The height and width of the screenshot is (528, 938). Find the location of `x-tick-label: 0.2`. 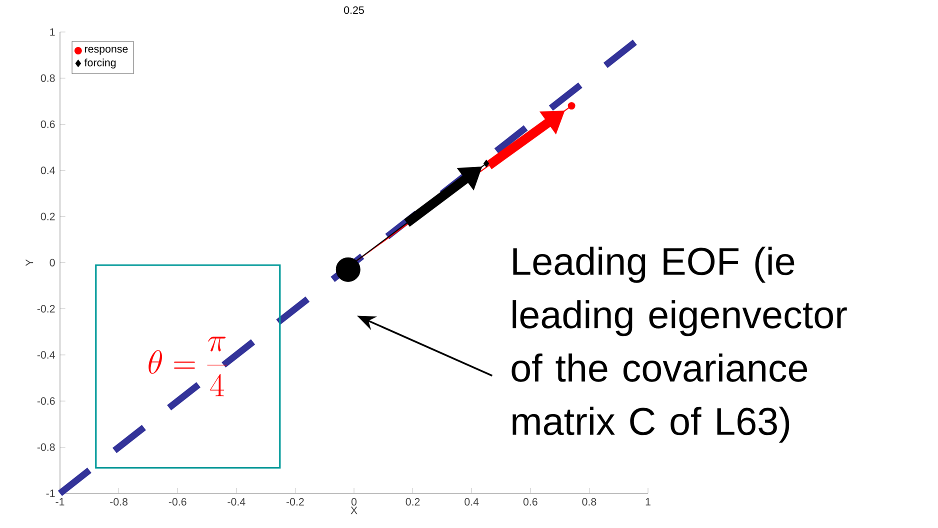

x-tick-label: 0.2 is located at coordinates (413, 502).